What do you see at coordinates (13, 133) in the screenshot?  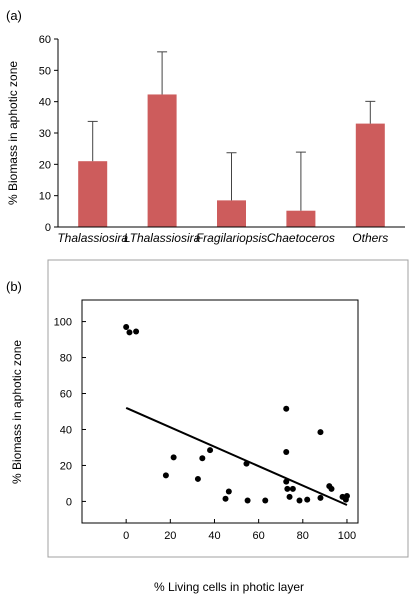 I see `panel-a-y-axis-label: % Biomass in aphotic zone` at bounding box center [13, 133].